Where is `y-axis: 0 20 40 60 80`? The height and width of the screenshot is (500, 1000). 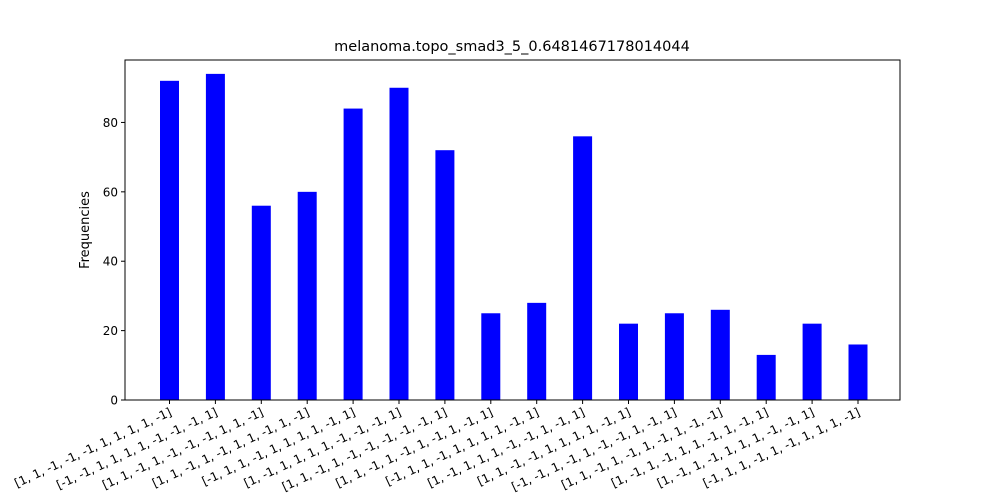
y-axis: 0 20 40 60 80 is located at coordinates (114, 262).